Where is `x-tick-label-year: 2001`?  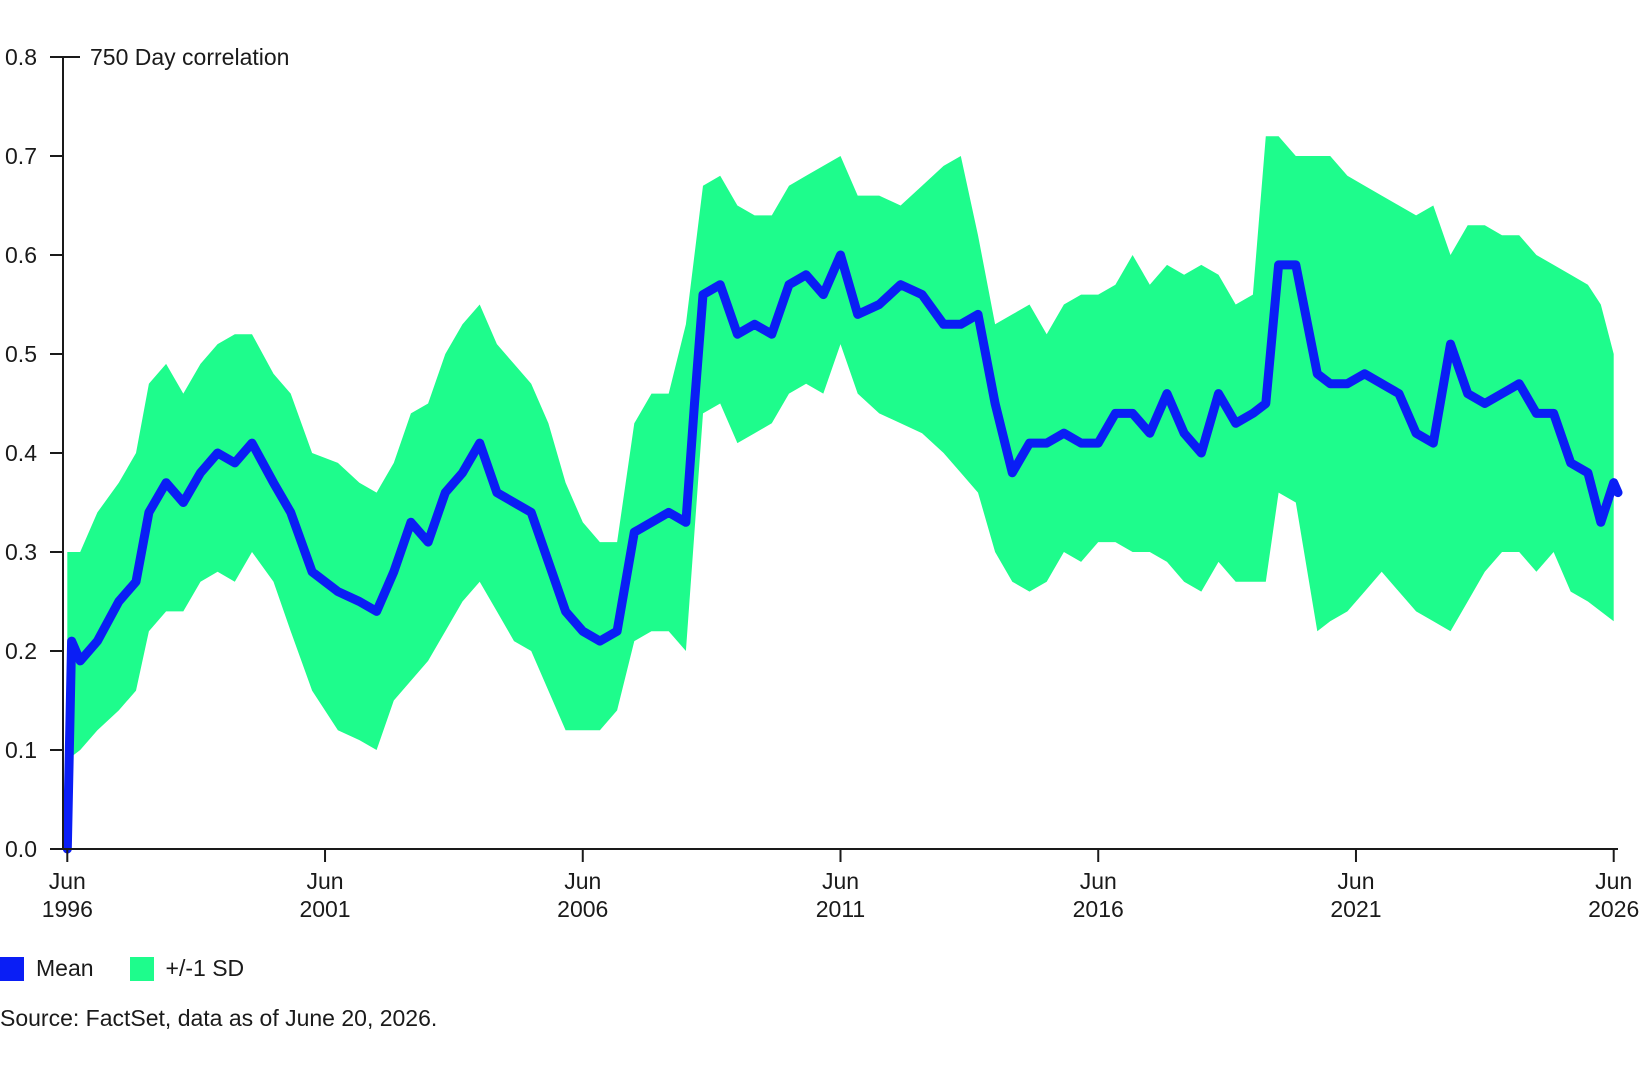
x-tick-label-year: 2001 is located at coordinates (324, 909).